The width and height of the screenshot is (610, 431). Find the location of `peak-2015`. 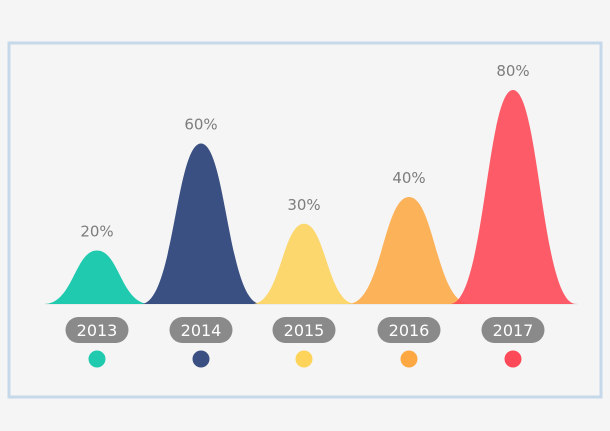

peak-2015 is located at coordinates (304, 263).